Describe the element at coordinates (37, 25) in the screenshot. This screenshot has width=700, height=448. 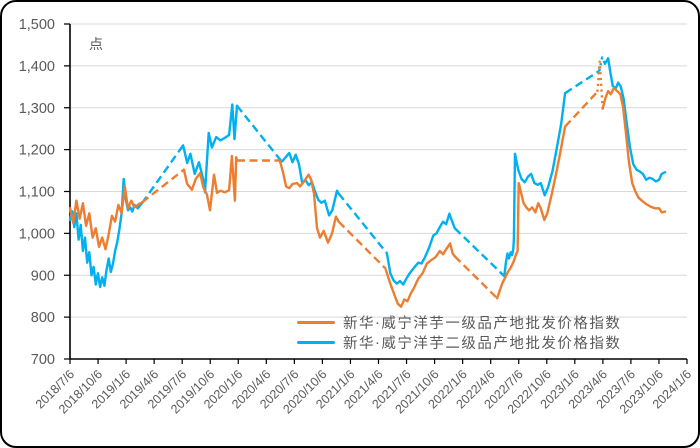
I see `y-tick-label: 1,500` at that location.